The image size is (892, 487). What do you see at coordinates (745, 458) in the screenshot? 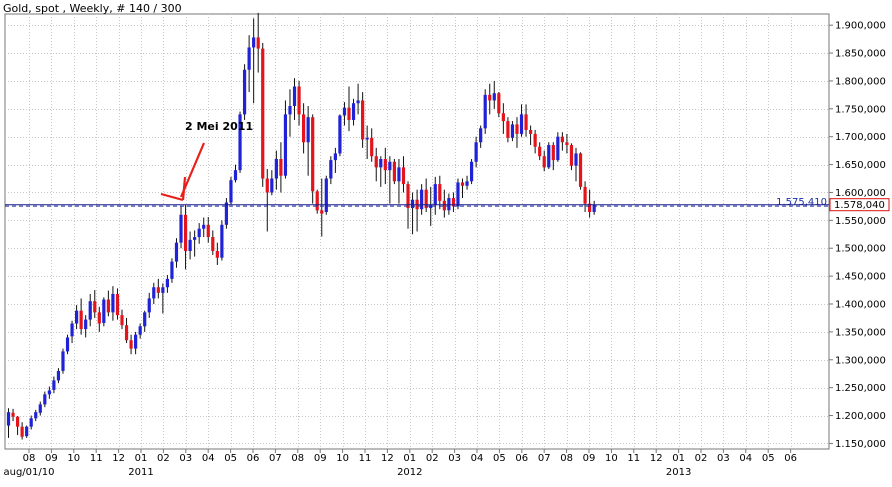
I see `x-tick-label: 04` at bounding box center [745, 458].